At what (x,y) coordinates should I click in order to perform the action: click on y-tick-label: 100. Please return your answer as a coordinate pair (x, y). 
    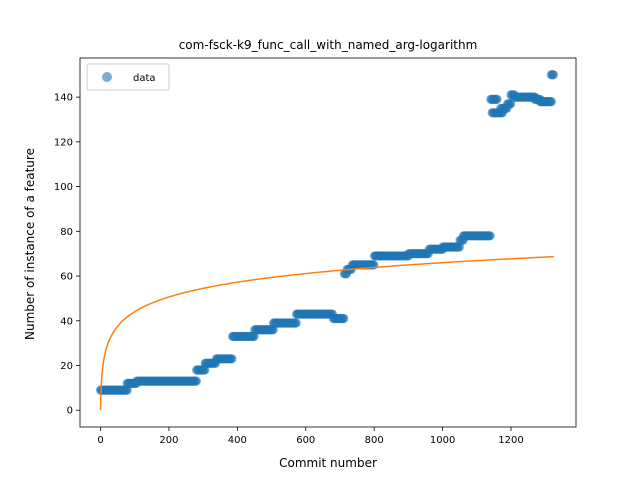
    Looking at the image, I should click on (63, 187).